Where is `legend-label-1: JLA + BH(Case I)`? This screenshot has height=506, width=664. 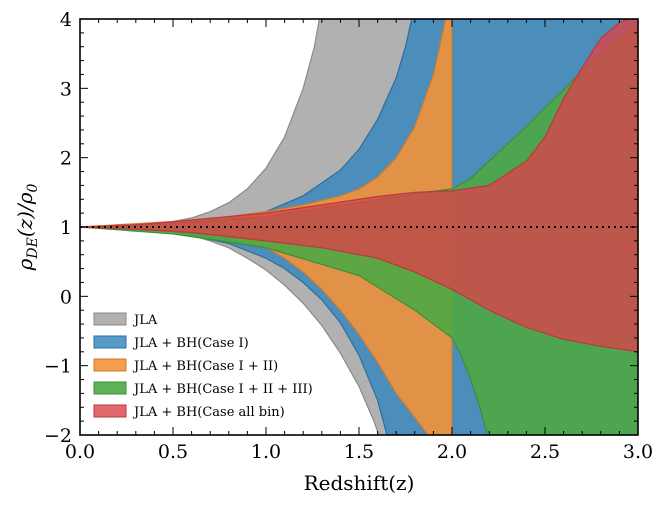 legend-label-1: JLA + BH(Case I) is located at coordinates (190, 343).